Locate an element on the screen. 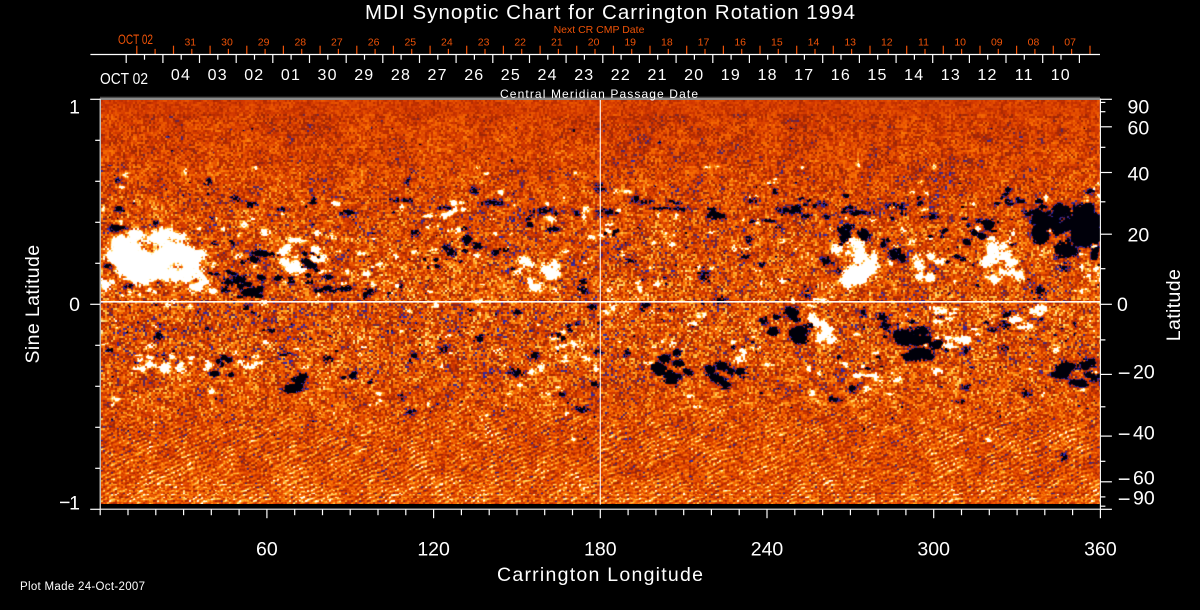 The width and height of the screenshot is (1200, 610). svg-text: 04 is located at coordinates (181, 75).